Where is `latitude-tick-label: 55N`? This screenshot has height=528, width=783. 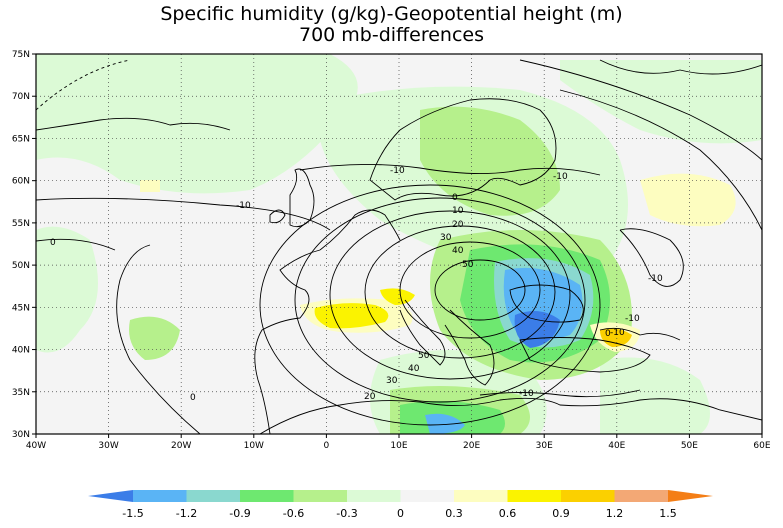 latitude-tick-label: 55N is located at coordinates (21, 224).